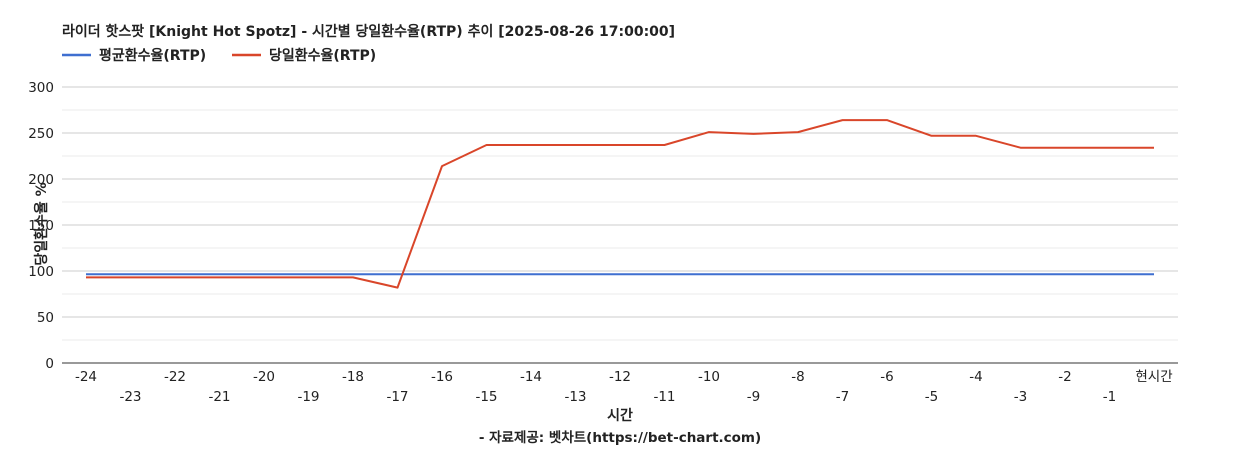 The image size is (1240, 450). I want to click on y-axis-label: 당일환수율 %, so click(41, 223).